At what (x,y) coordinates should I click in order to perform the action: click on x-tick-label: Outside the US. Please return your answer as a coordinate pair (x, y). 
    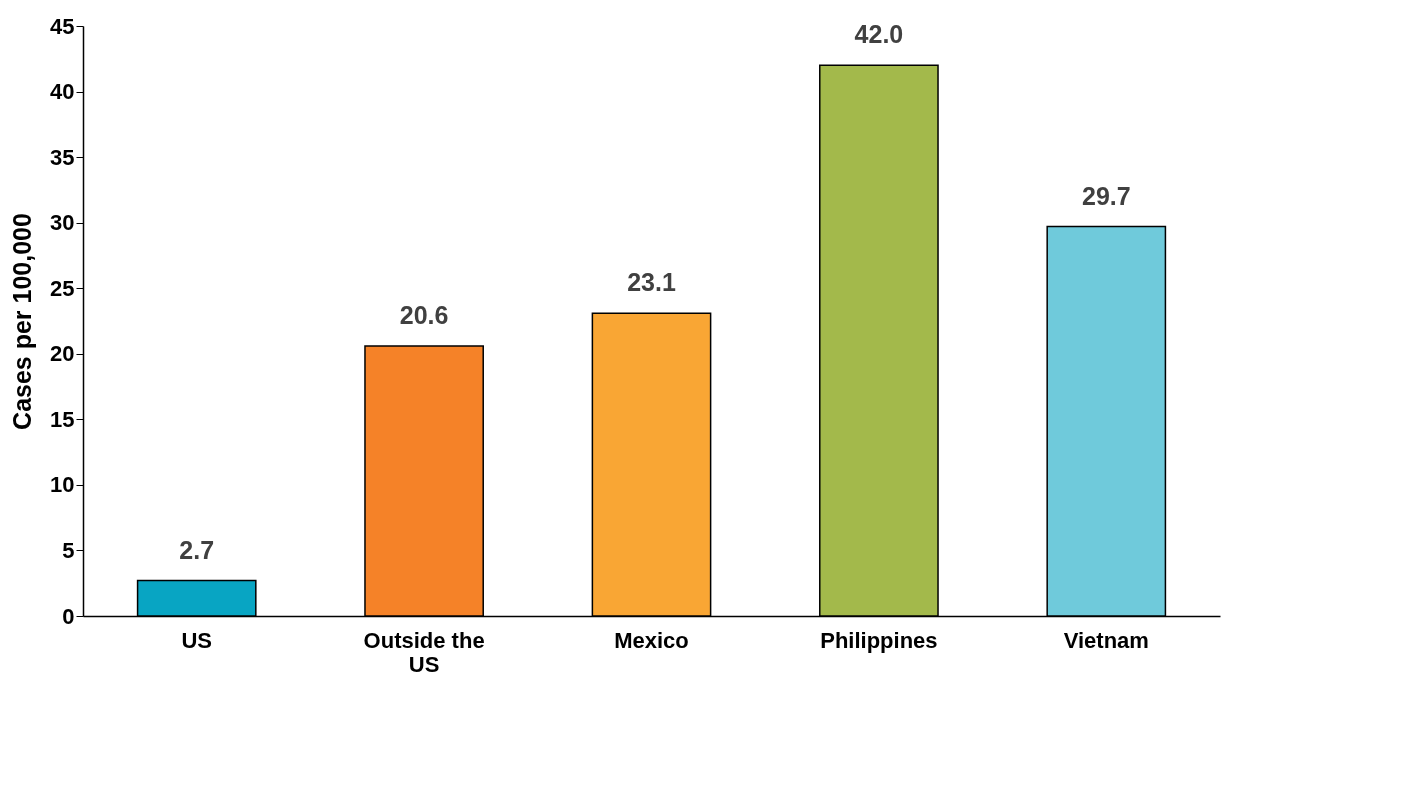
    Looking at the image, I should click on (424, 652).